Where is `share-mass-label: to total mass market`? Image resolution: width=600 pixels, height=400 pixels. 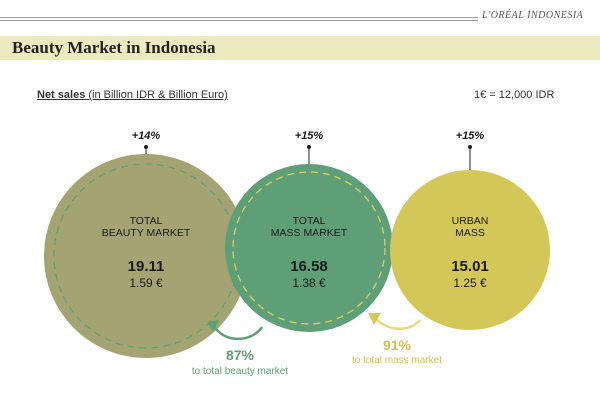 share-mass-label: to total mass market is located at coordinates (397, 360).